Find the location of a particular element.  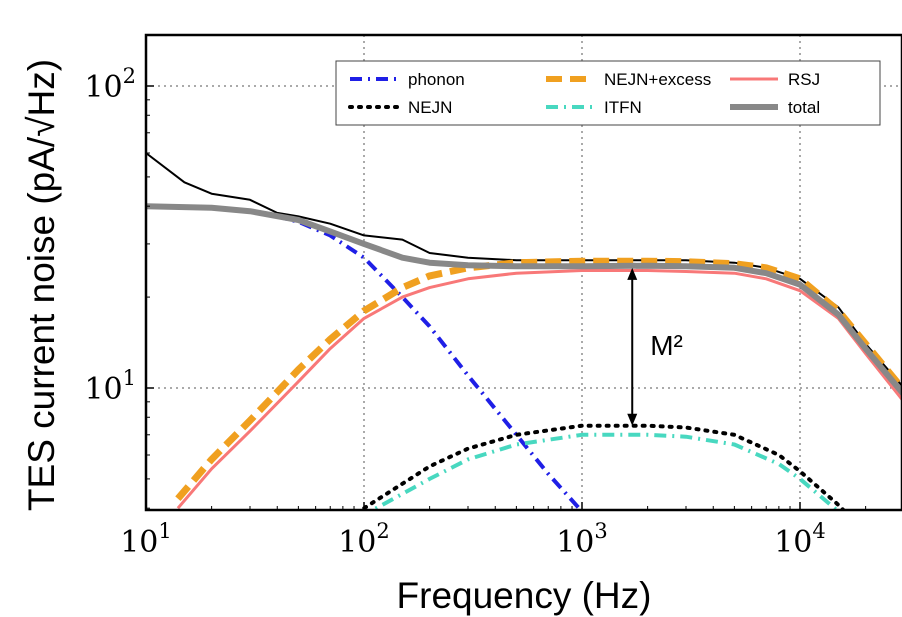

legend-label-total: total is located at coordinates (804, 107).